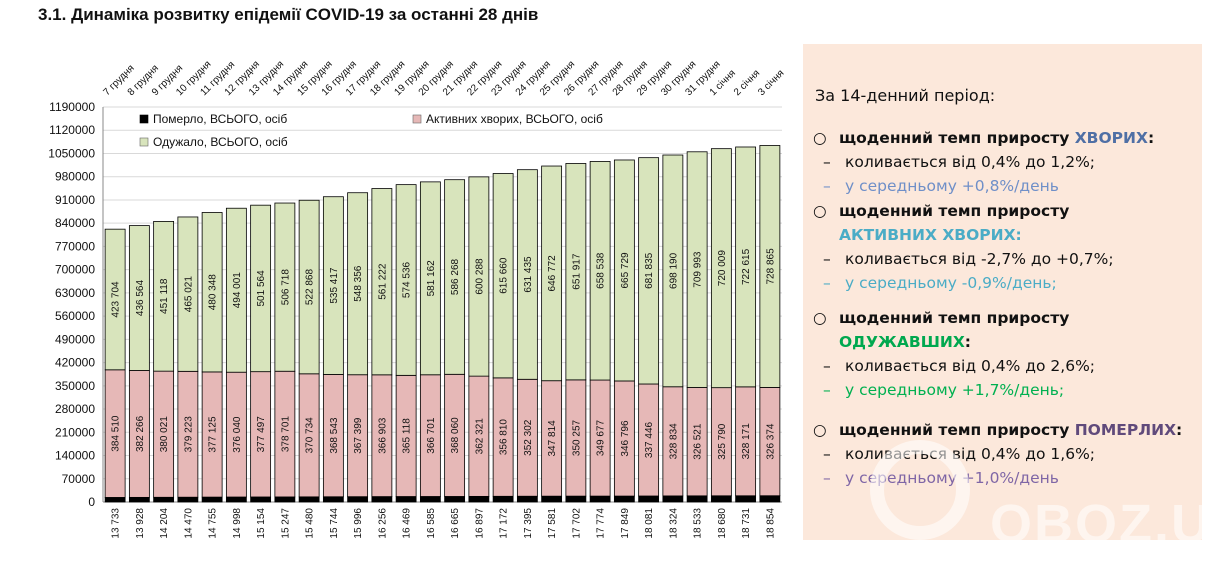 The image size is (1211, 561). I want to click on data-label-deaths: 17 702, so click(576, 523).